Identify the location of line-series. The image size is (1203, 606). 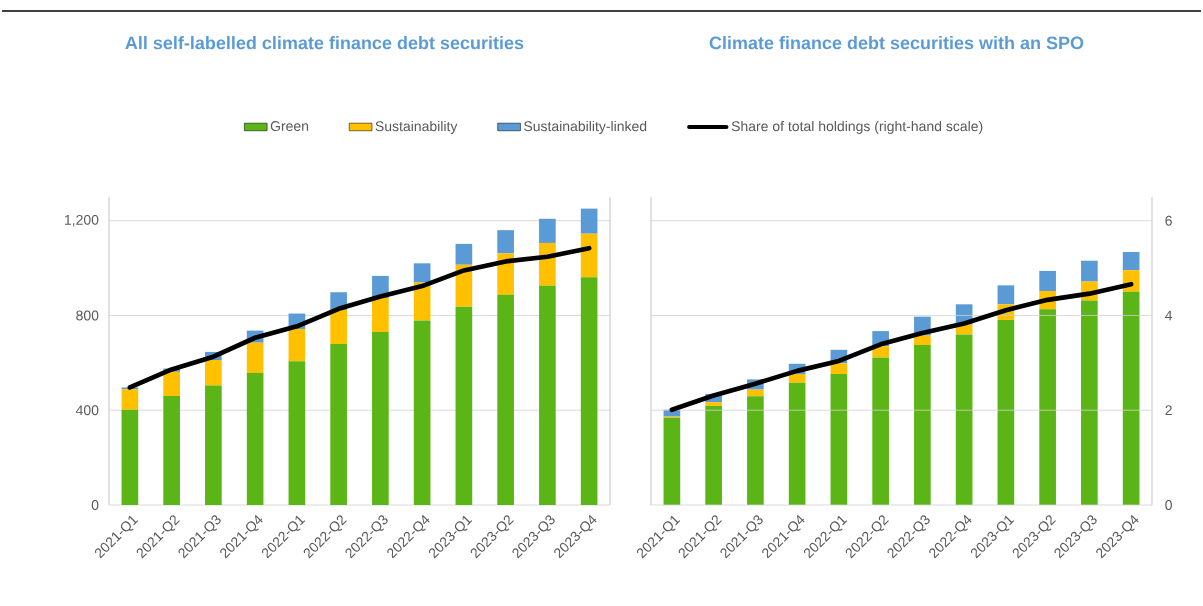
(901, 347).